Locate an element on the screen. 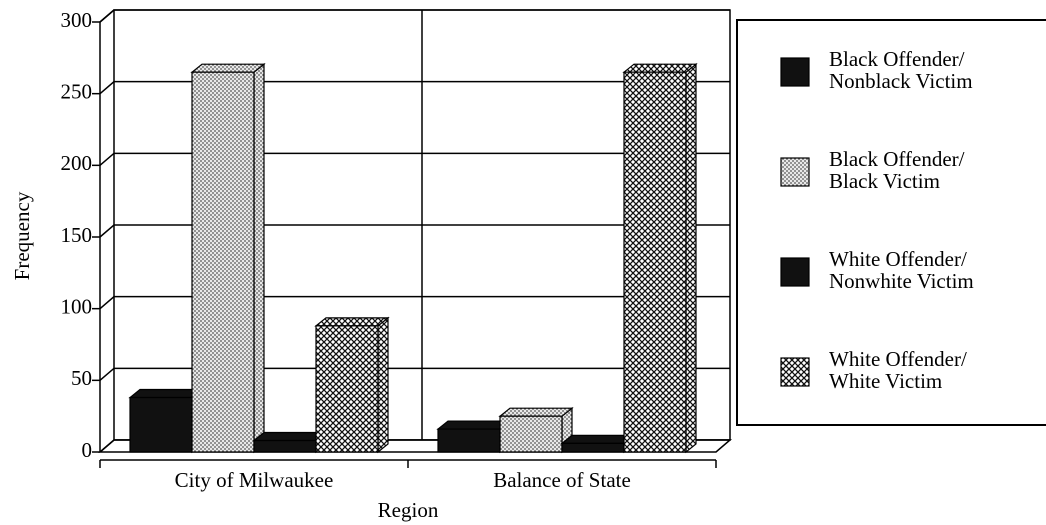 The height and width of the screenshot is (525, 1046). y-tick-label: 250 is located at coordinates (77, 91).